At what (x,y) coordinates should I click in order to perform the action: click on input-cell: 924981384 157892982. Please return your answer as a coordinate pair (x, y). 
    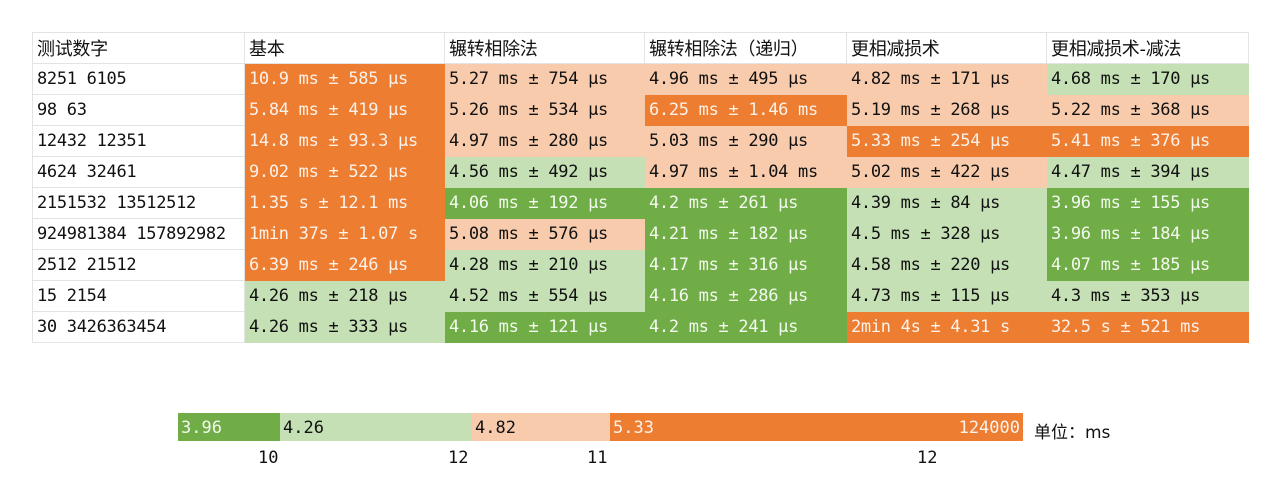
    Looking at the image, I should click on (138, 234).